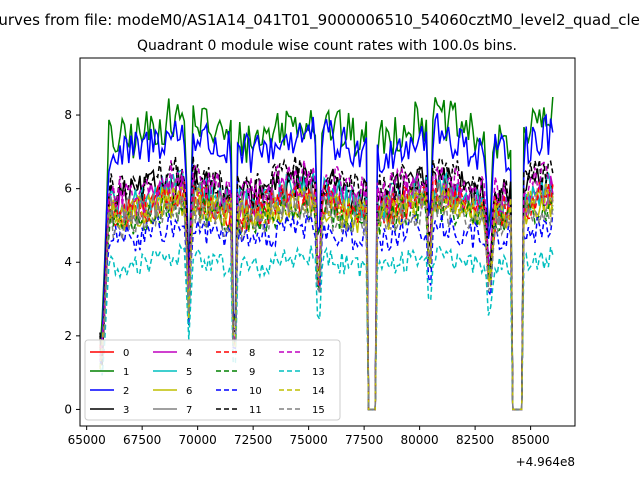 Image resolution: width=640 pixels, height=480 pixels. I want to click on legend-label: 14, so click(318, 391).